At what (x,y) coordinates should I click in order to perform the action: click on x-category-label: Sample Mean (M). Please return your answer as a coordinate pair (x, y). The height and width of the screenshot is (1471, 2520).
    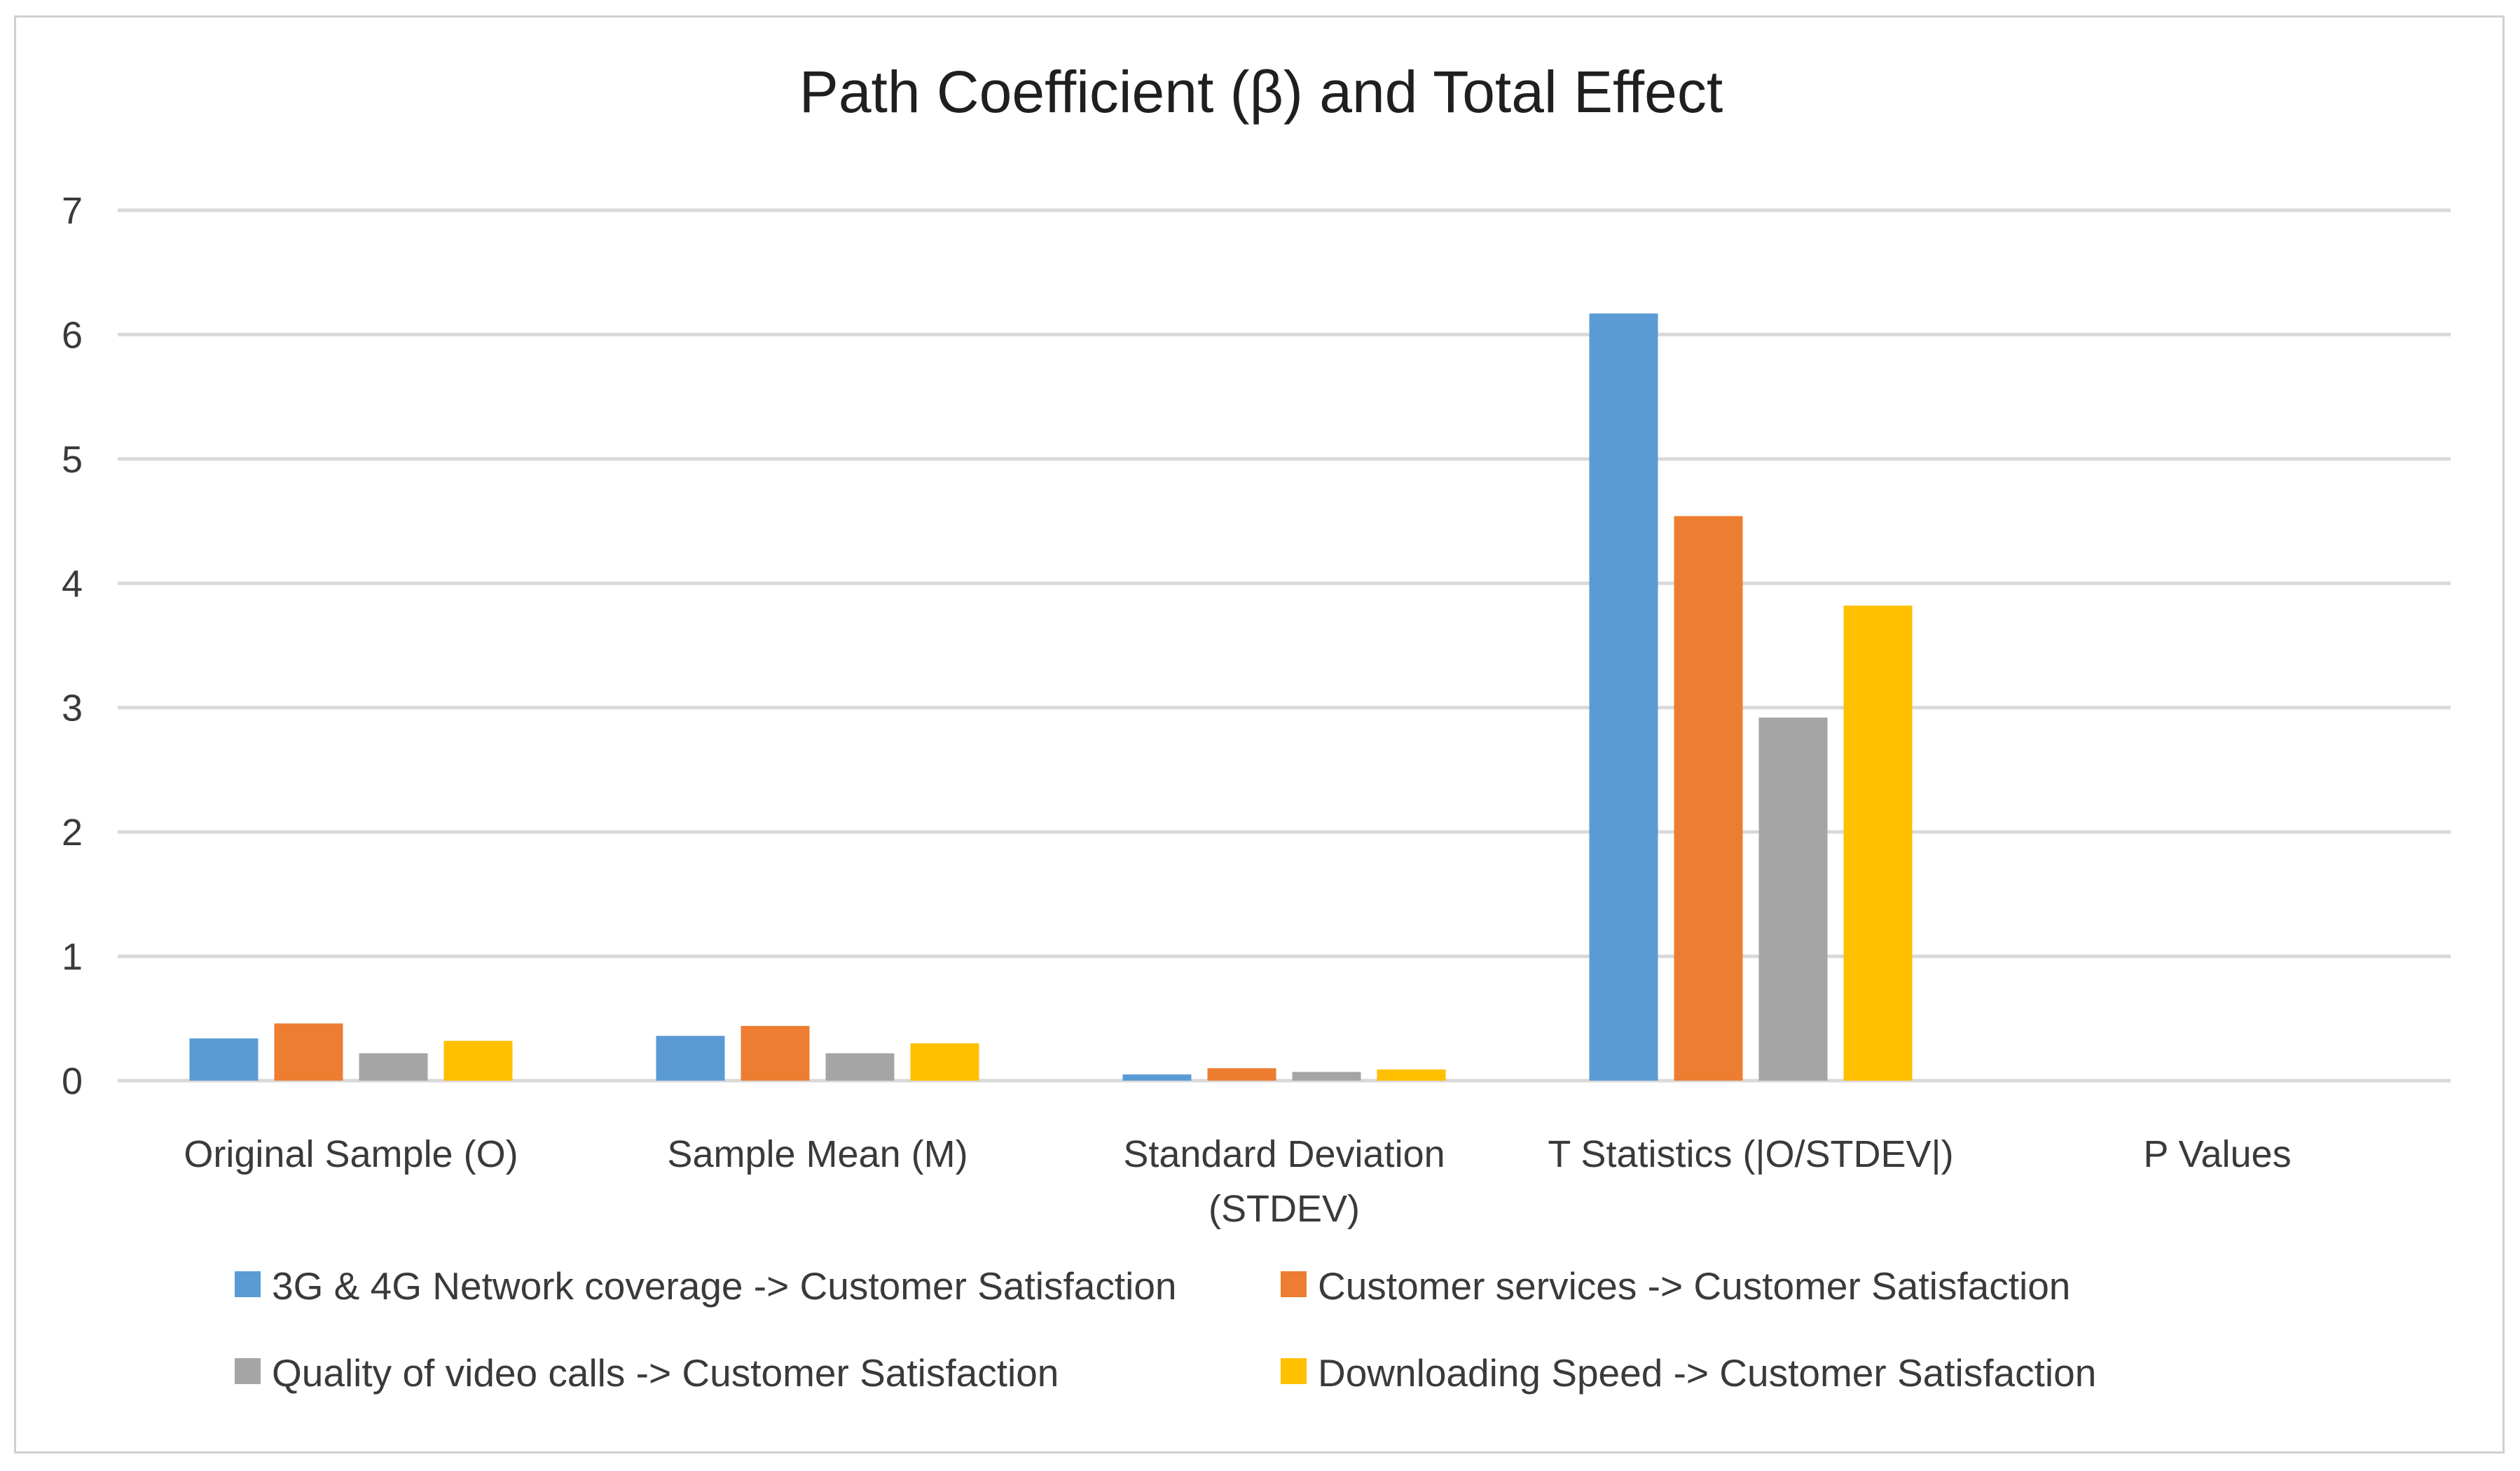
    Looking at the image, I should click on (818, 1154).